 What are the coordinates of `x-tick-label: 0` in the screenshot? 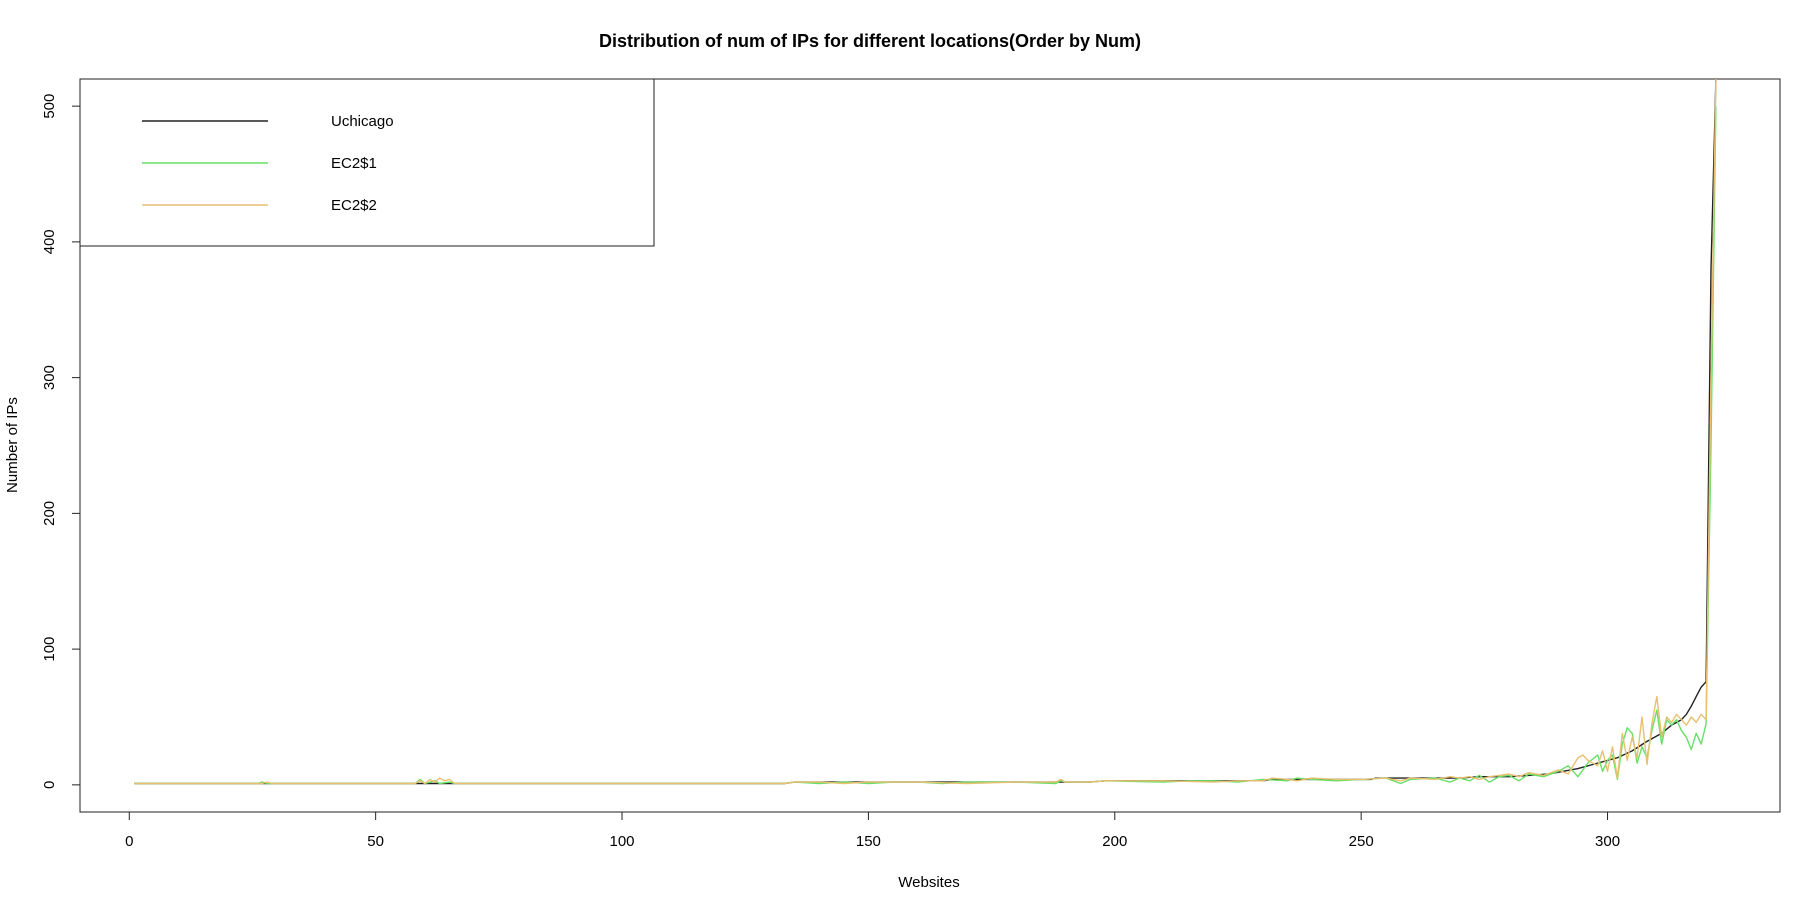 It's located at (129, 841).